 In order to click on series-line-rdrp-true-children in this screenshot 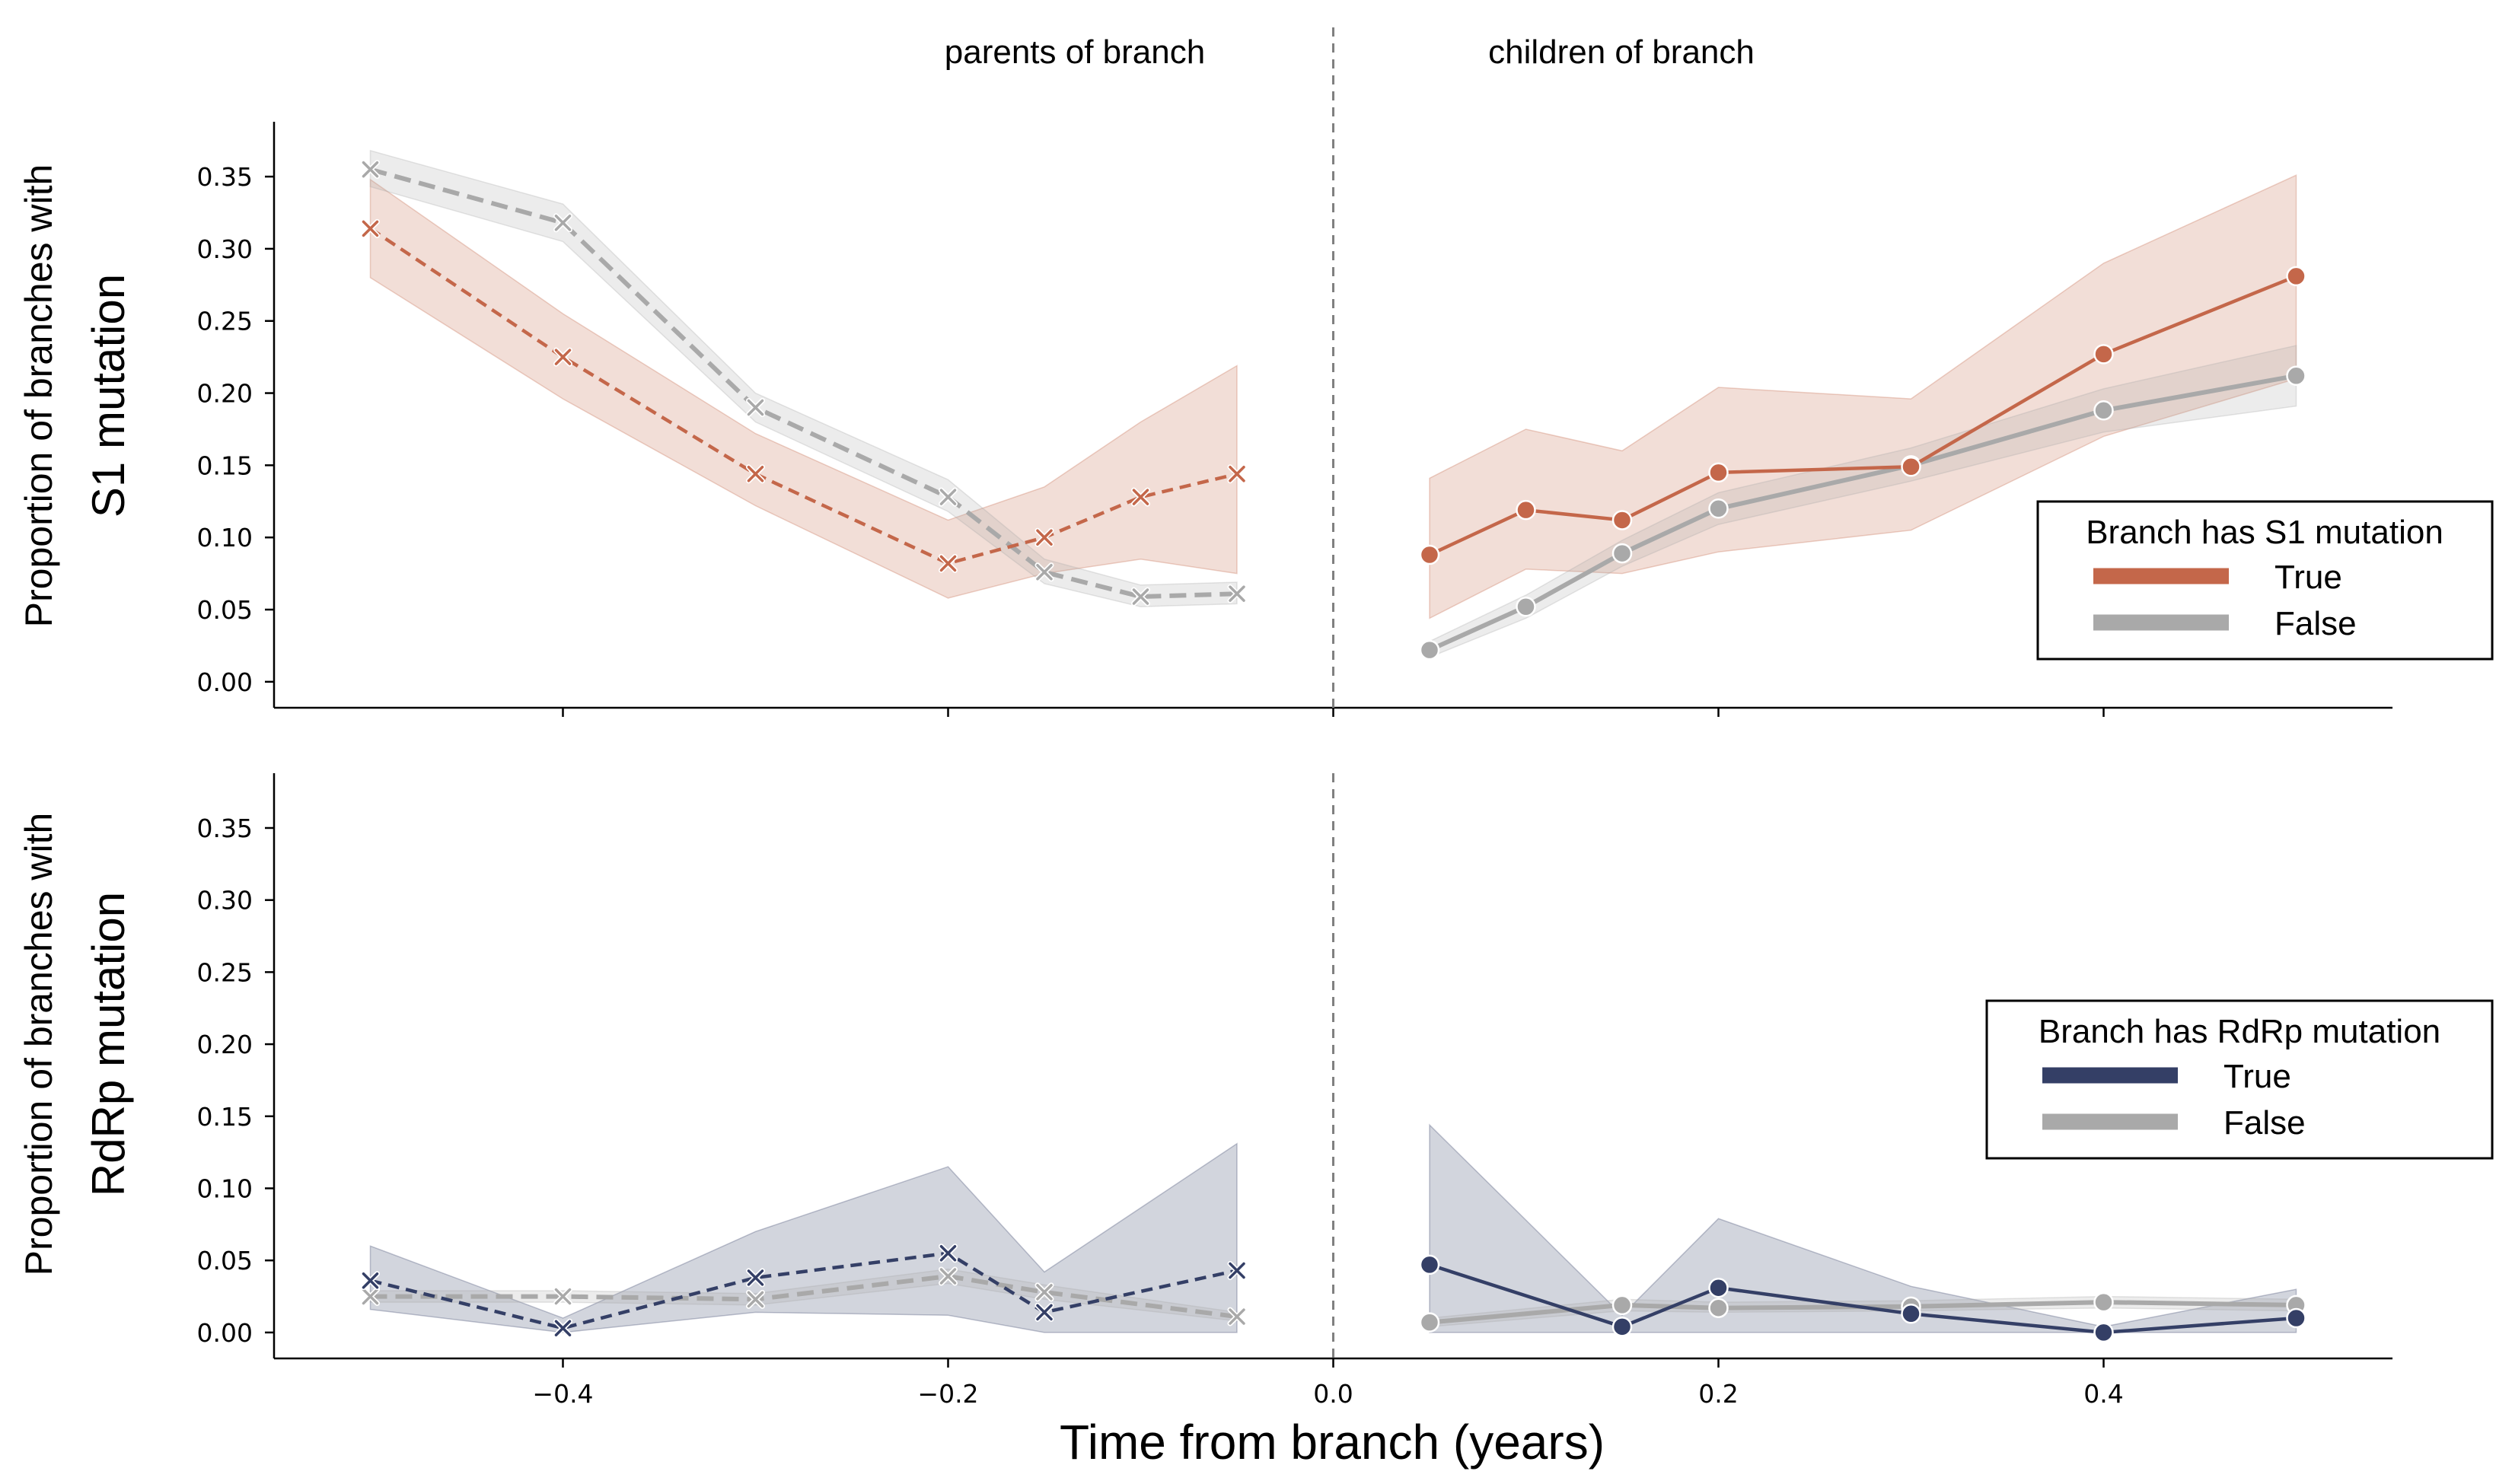, I will do `click(1863, 1299)`.